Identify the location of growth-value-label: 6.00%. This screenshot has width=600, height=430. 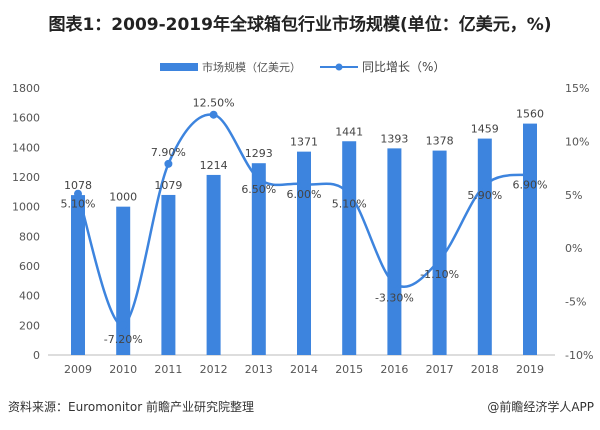
(304, 194).